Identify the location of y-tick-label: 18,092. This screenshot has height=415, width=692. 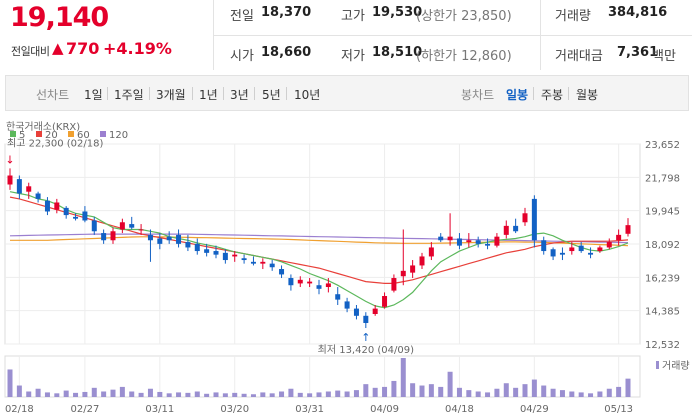
(662, 245).